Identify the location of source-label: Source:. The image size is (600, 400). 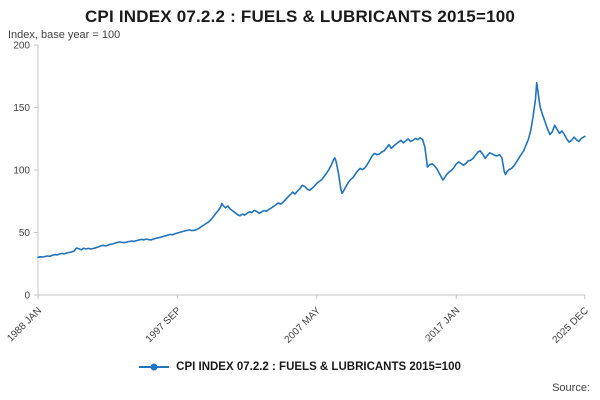
(571, 388).